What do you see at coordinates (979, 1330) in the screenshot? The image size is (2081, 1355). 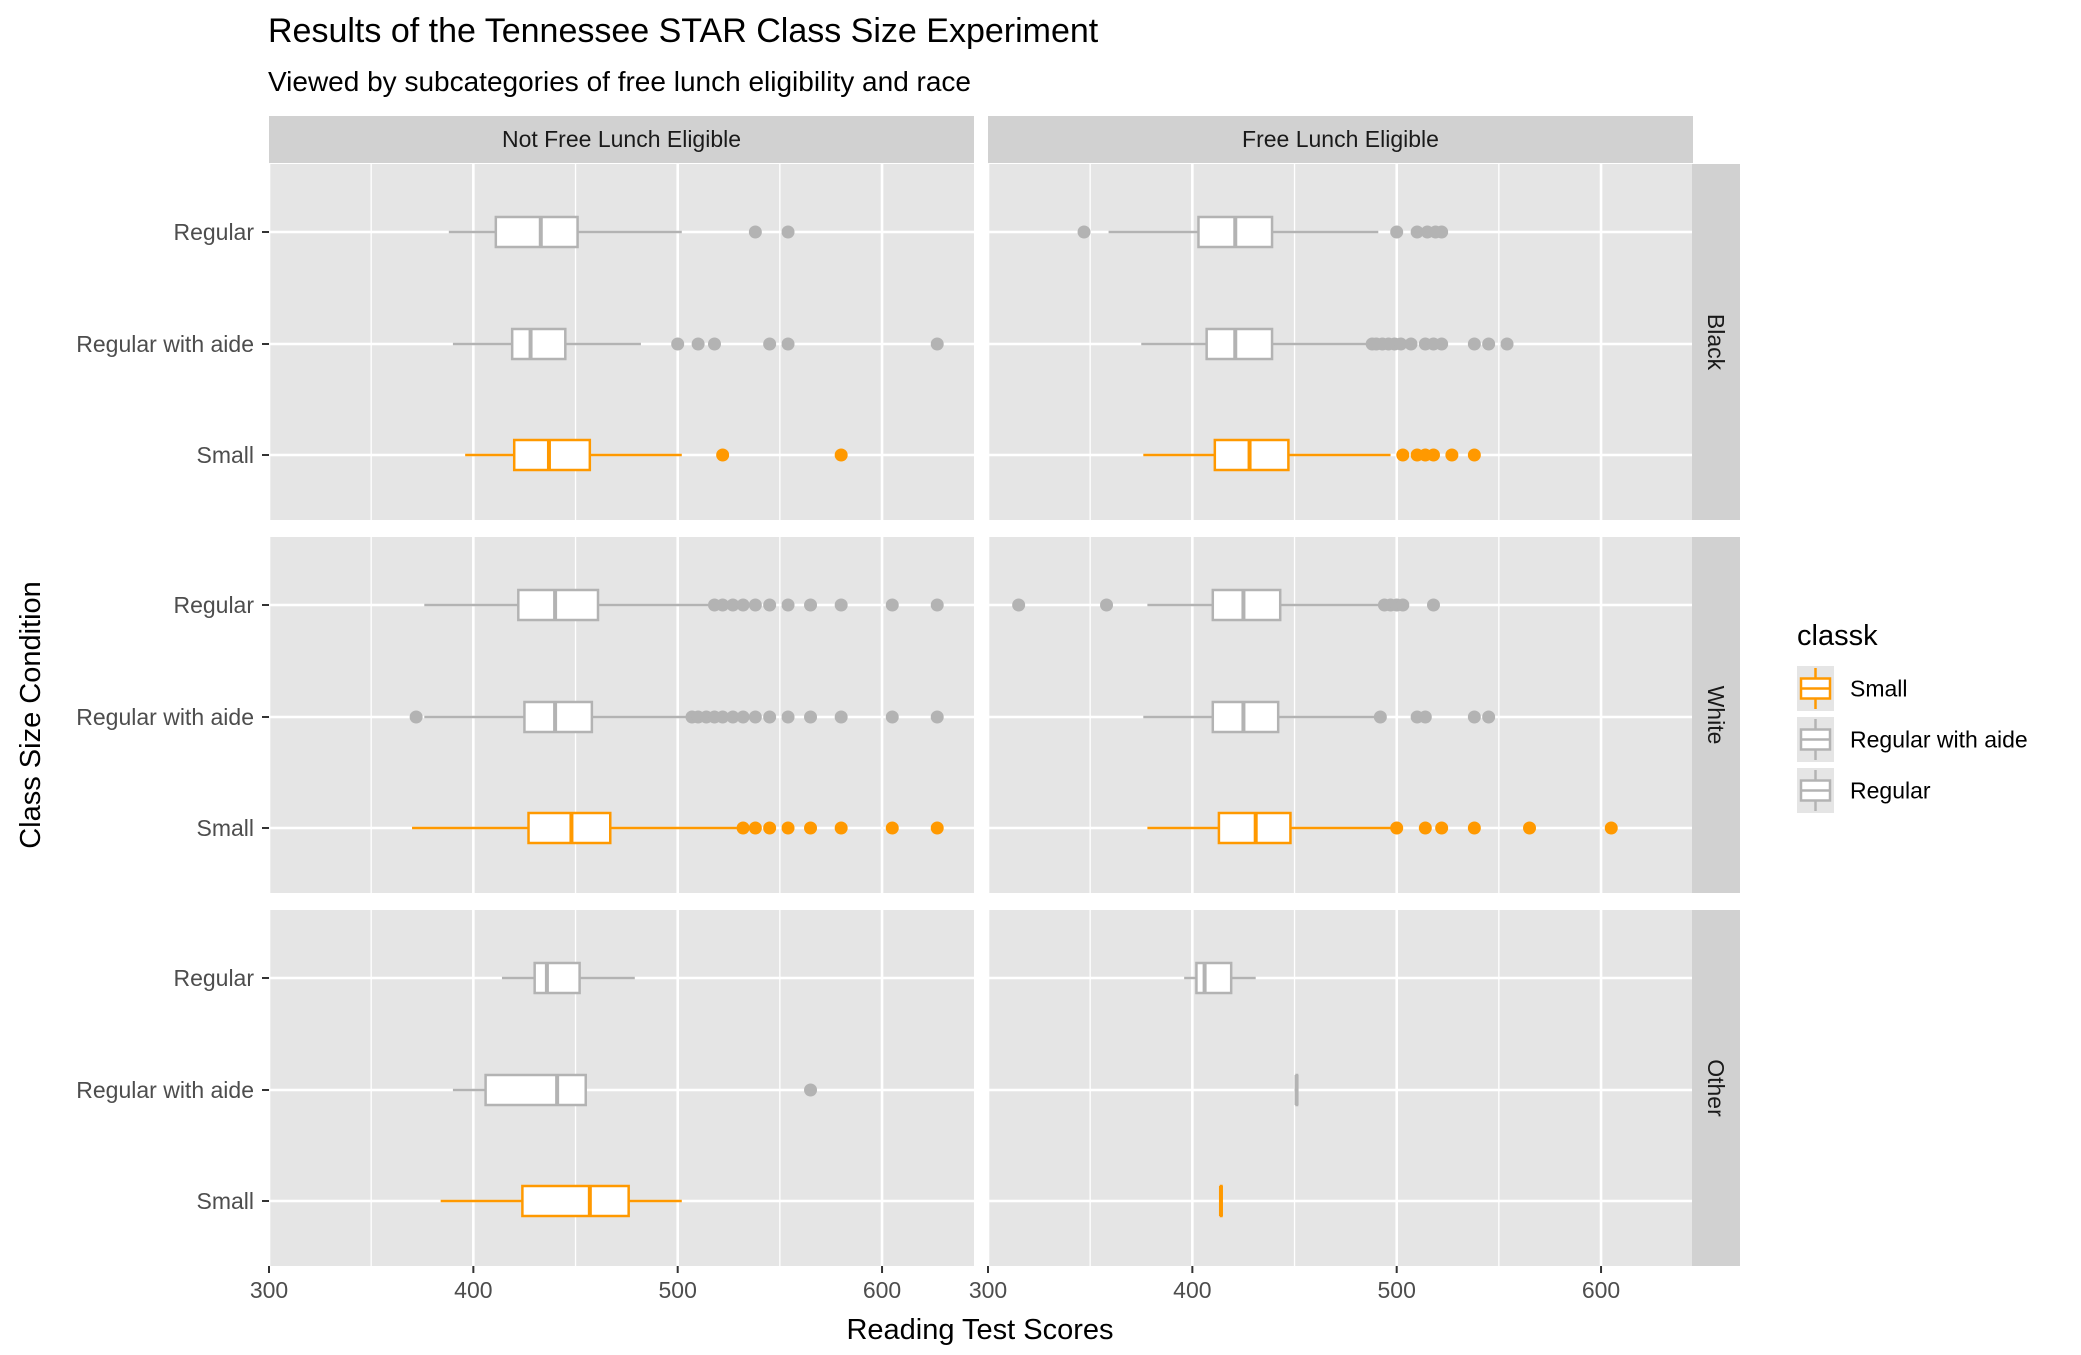 I see `x-axis-title: Reading Test Scores` at bounding box center [979, 1330].